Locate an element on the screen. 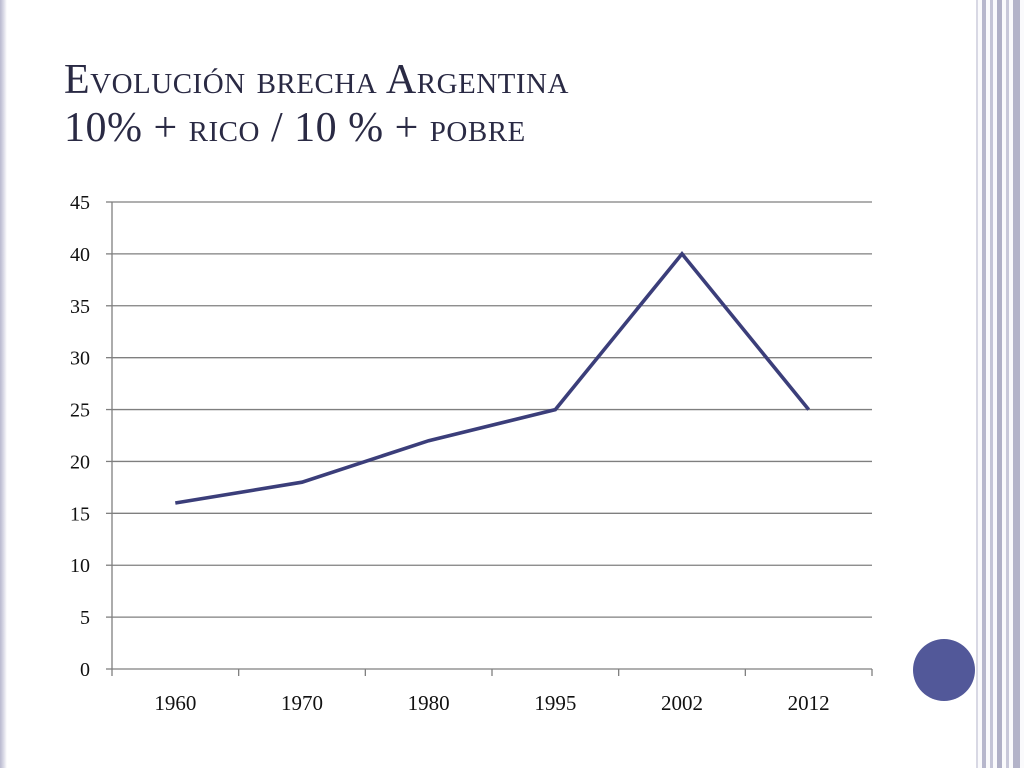  x-tick-label: 2002 is located at coordinates (682, 703).